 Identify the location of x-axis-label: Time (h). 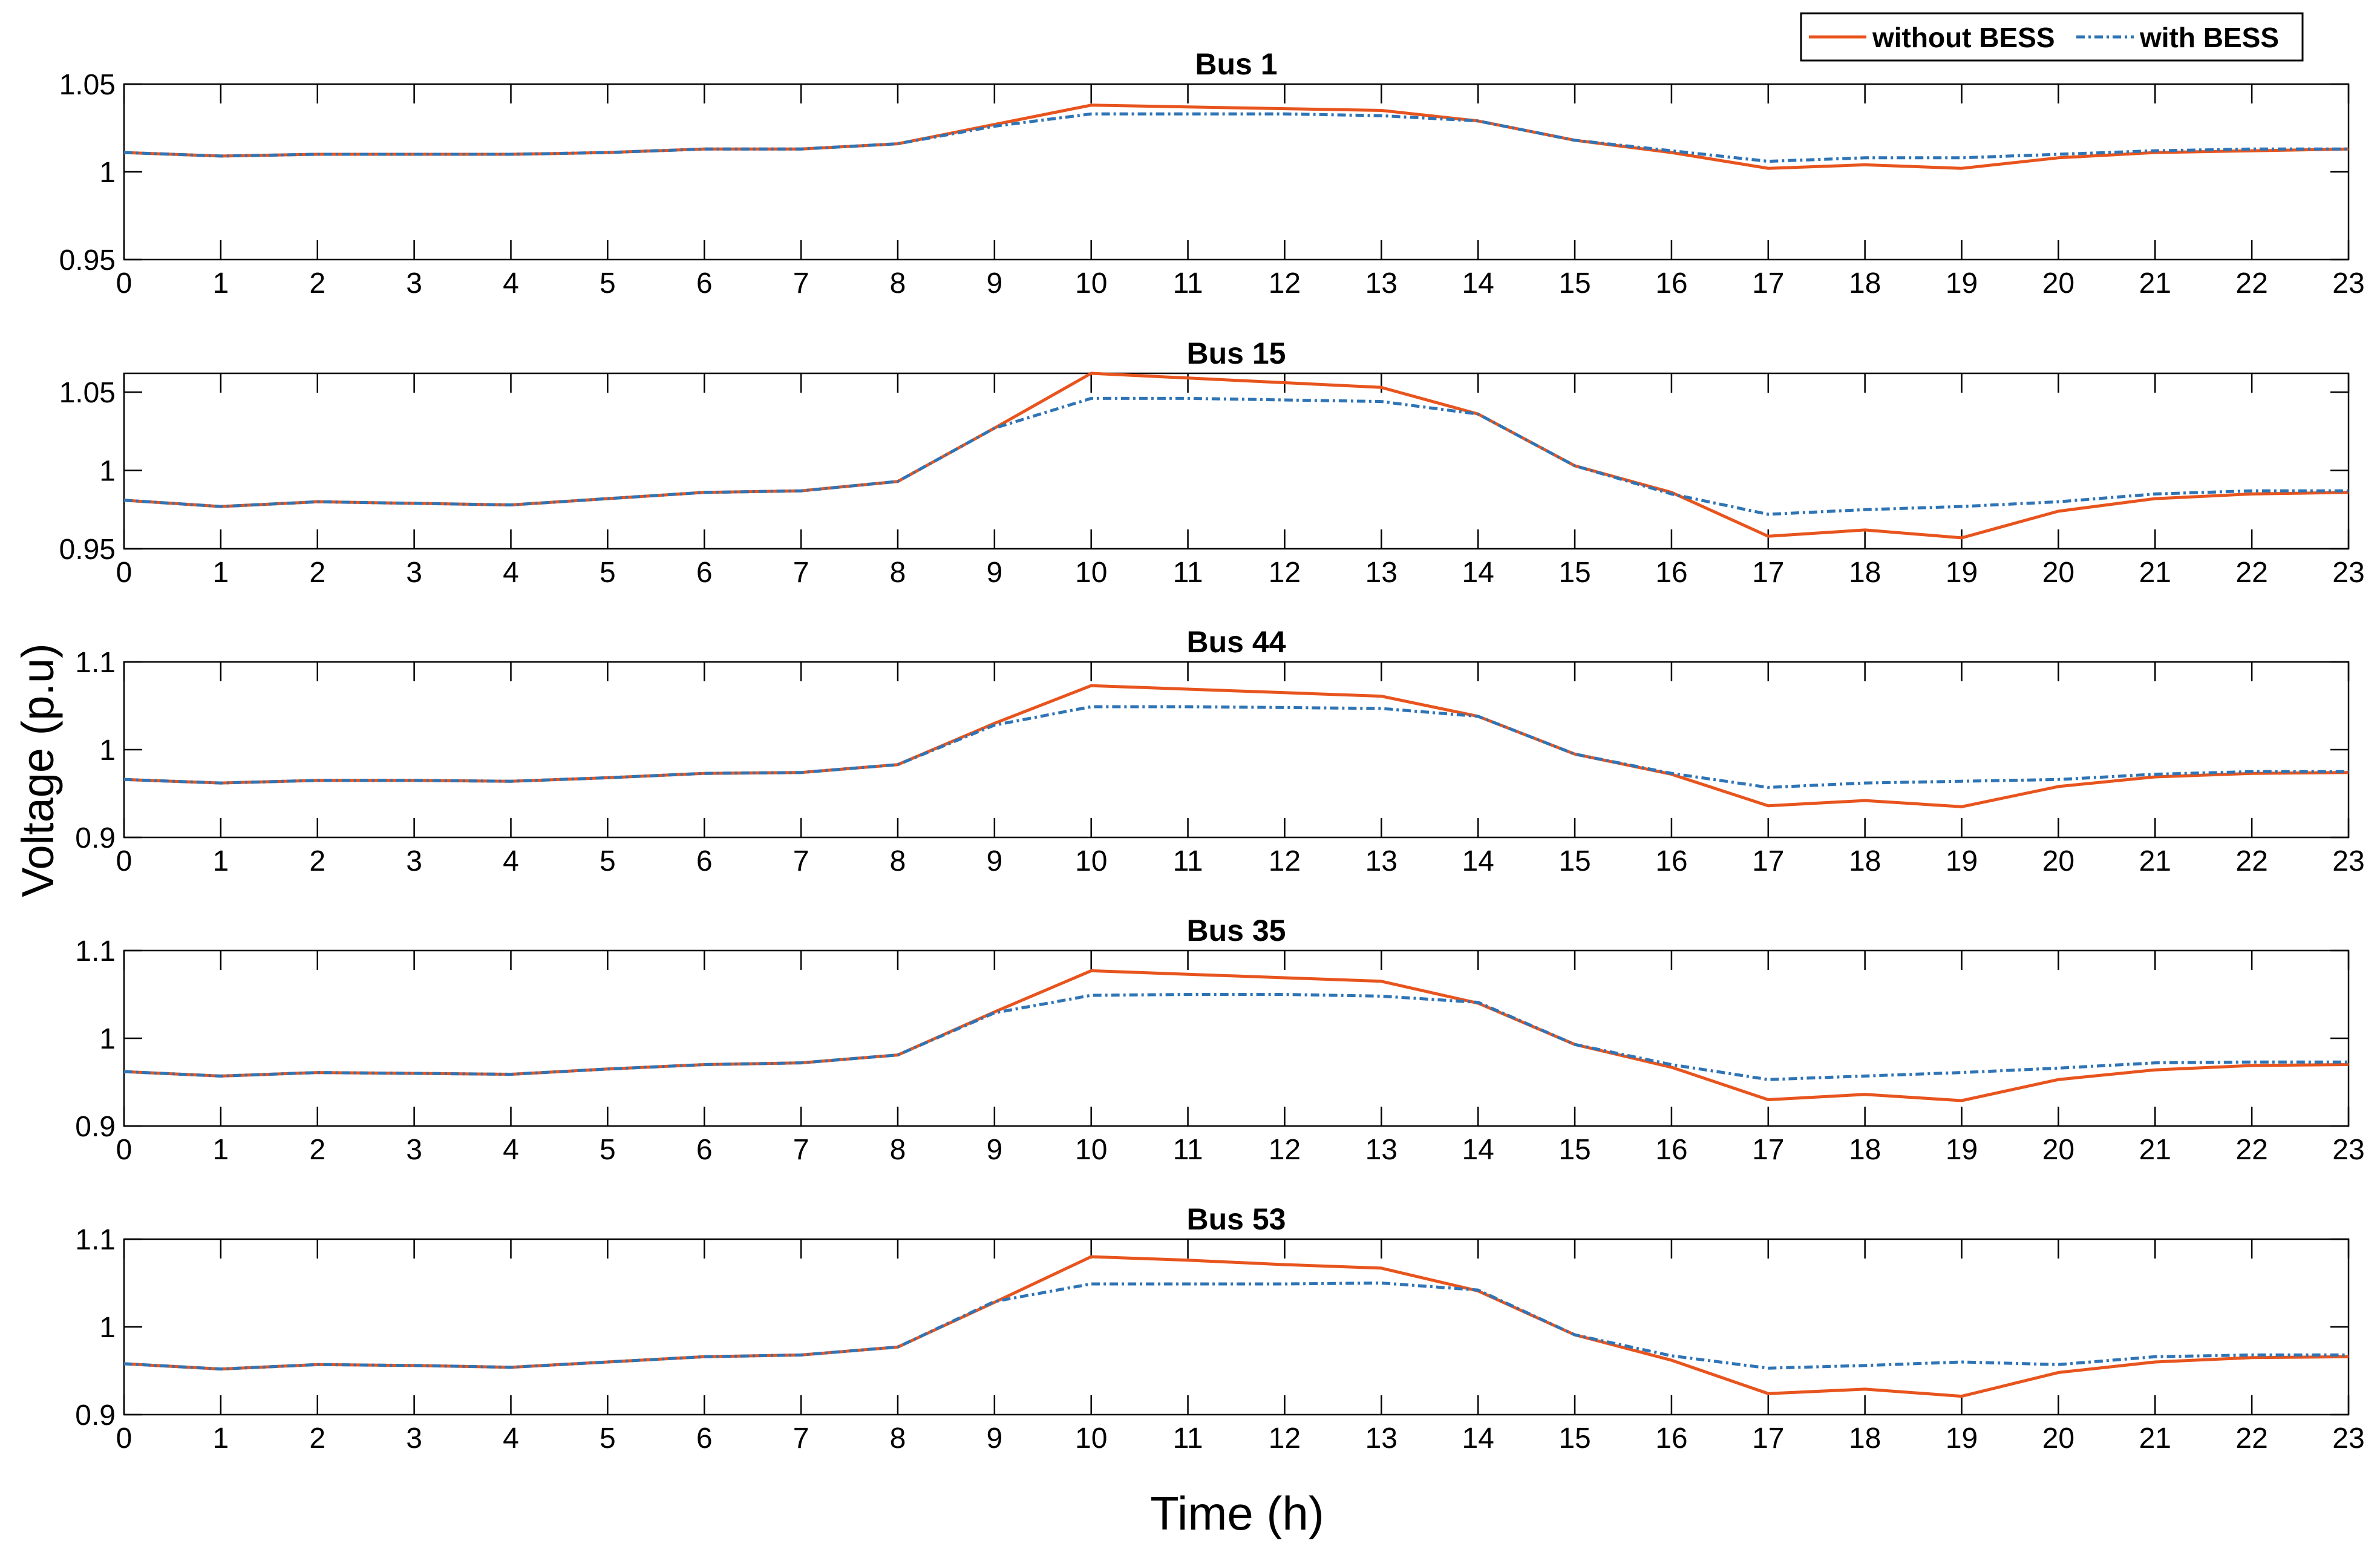
(1237, 1513).